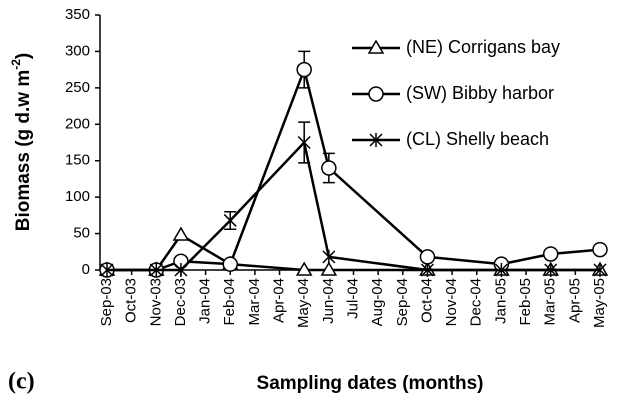  Describe the element at coordinates (550, 302) in the screenshot. I see `x-tick-label: Mar-05` at that location.